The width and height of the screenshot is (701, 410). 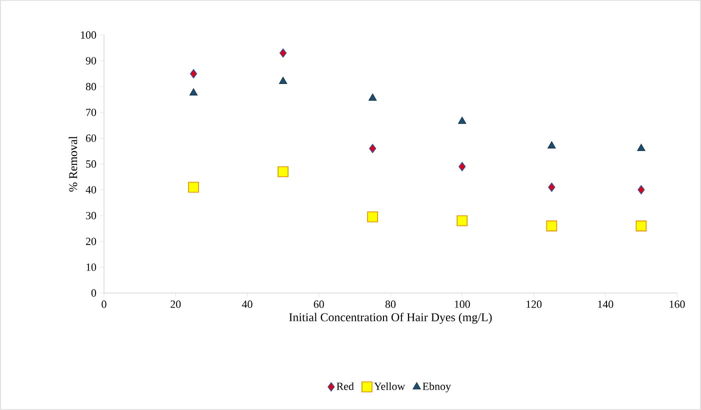 What do you see at coordinates (91, 112) in the screenshot?
I see `y-tick-label: 70` at bounding box center [91, 112].